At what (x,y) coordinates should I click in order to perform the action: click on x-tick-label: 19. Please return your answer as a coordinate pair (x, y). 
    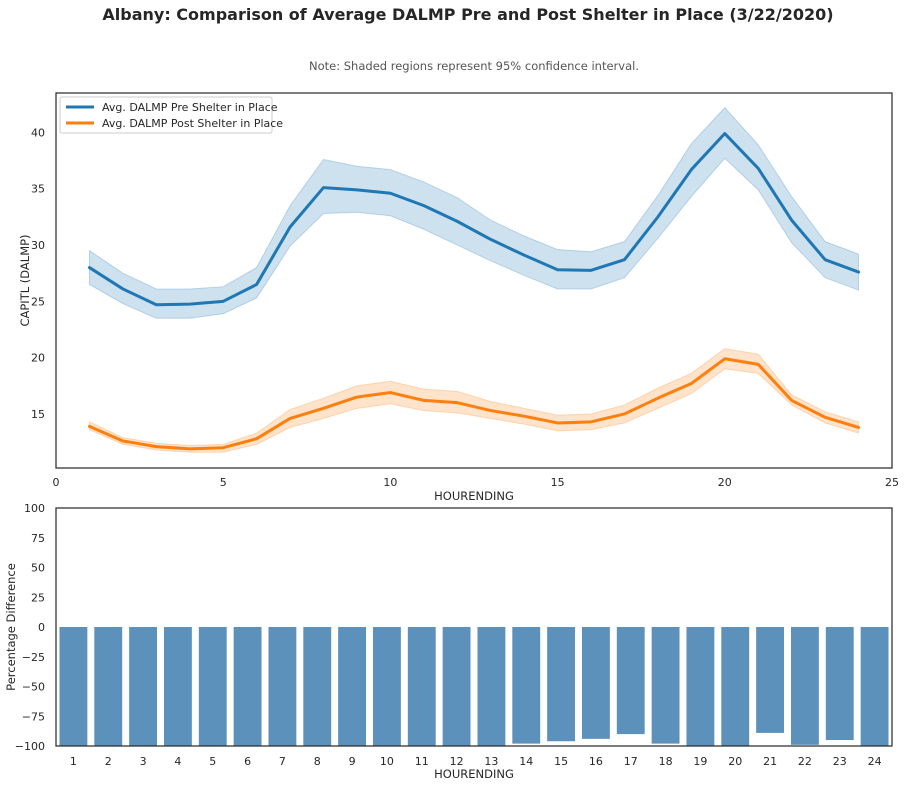
    Looking at the image, I should click on (700, 761).